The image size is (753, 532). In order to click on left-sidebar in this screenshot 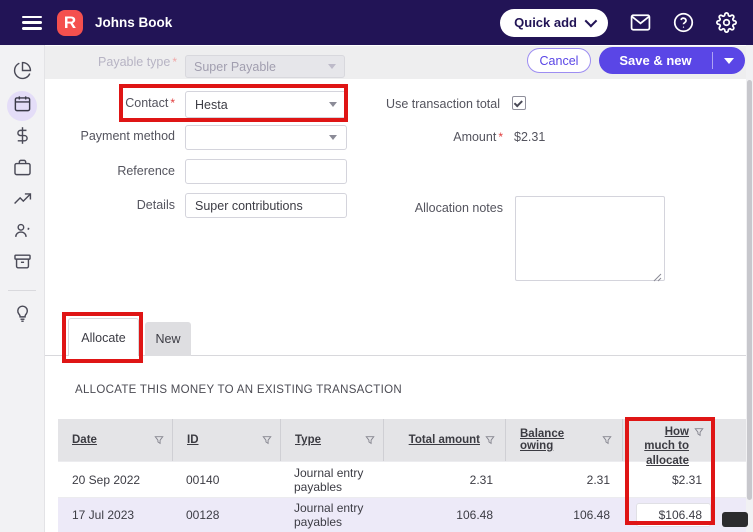, I will do `click(22, 288)`.